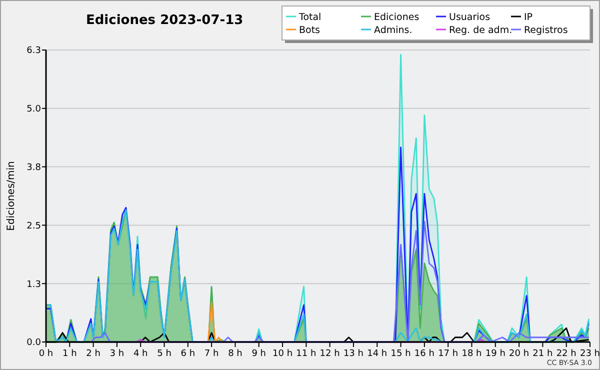  What do you see at coordinates (448, 354) in the screenshot?
I see `x-tick-label: 17 h` at bounding box center [448, 354].